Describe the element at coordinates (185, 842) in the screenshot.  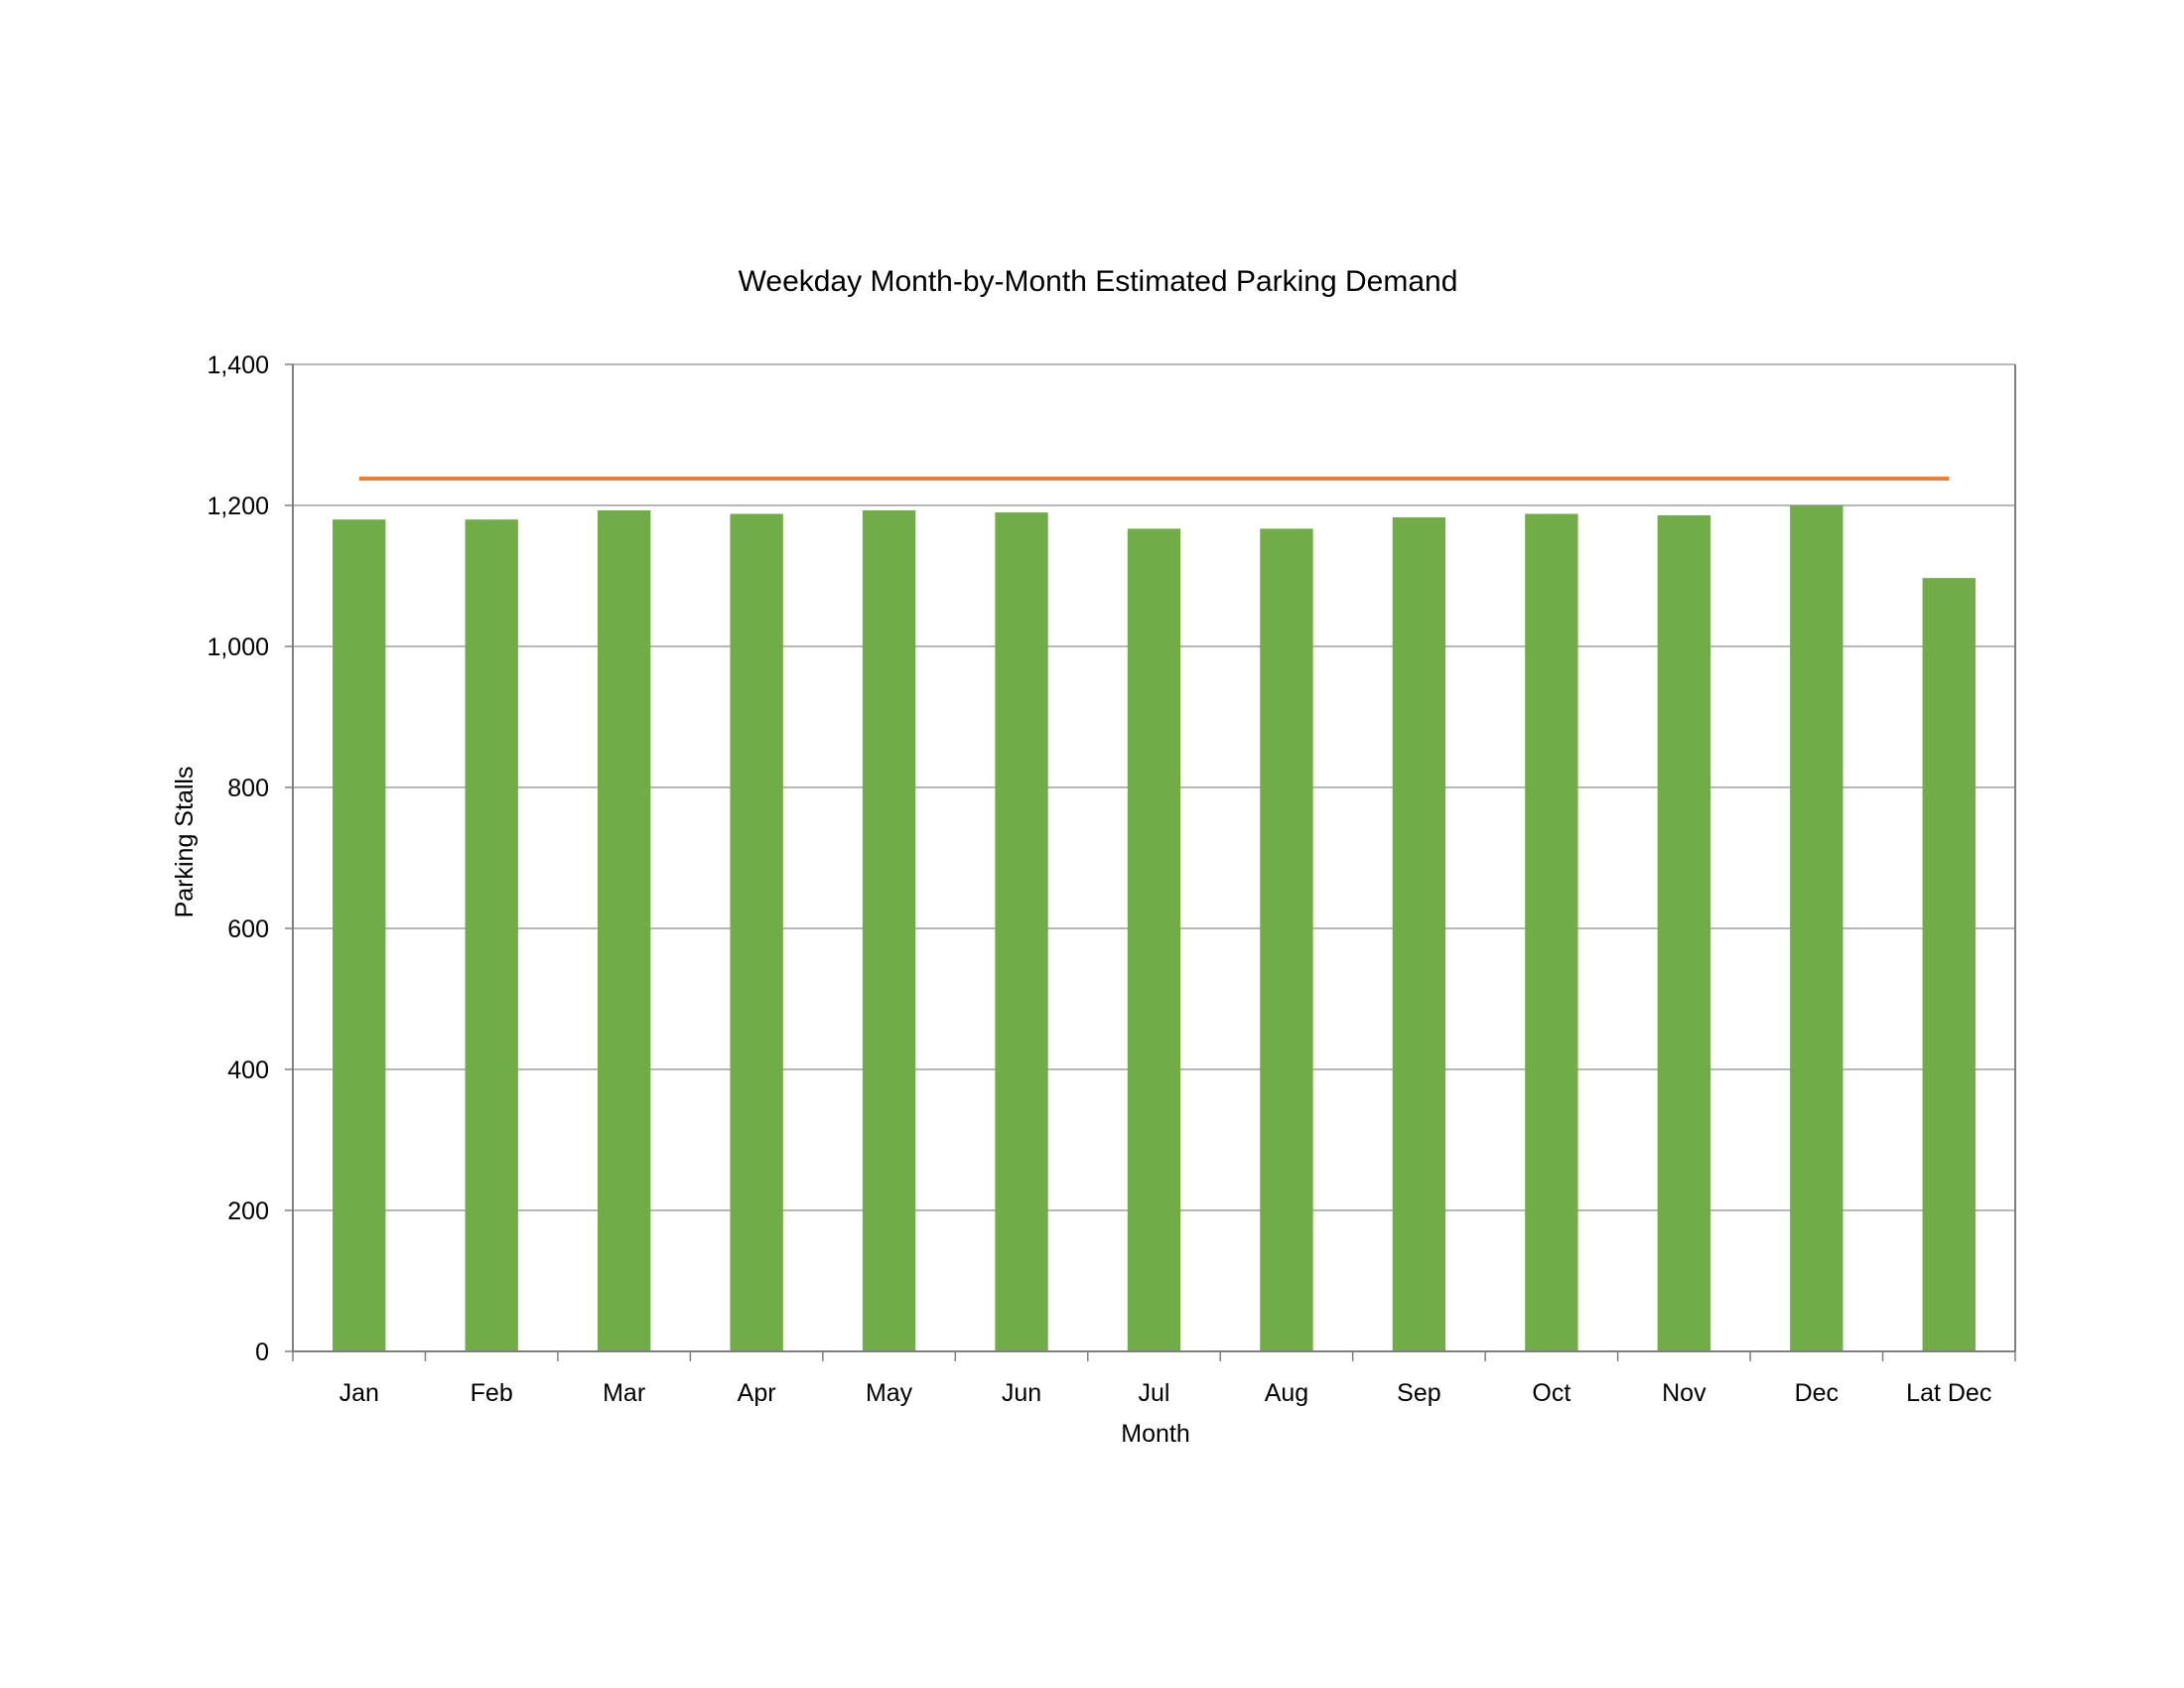
I see `y-axis-label: Parking Stalls` at that location.